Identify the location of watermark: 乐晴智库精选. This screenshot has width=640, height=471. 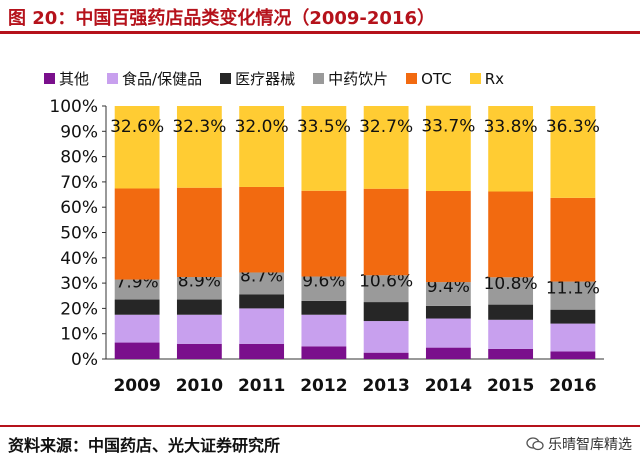
(579, 444).